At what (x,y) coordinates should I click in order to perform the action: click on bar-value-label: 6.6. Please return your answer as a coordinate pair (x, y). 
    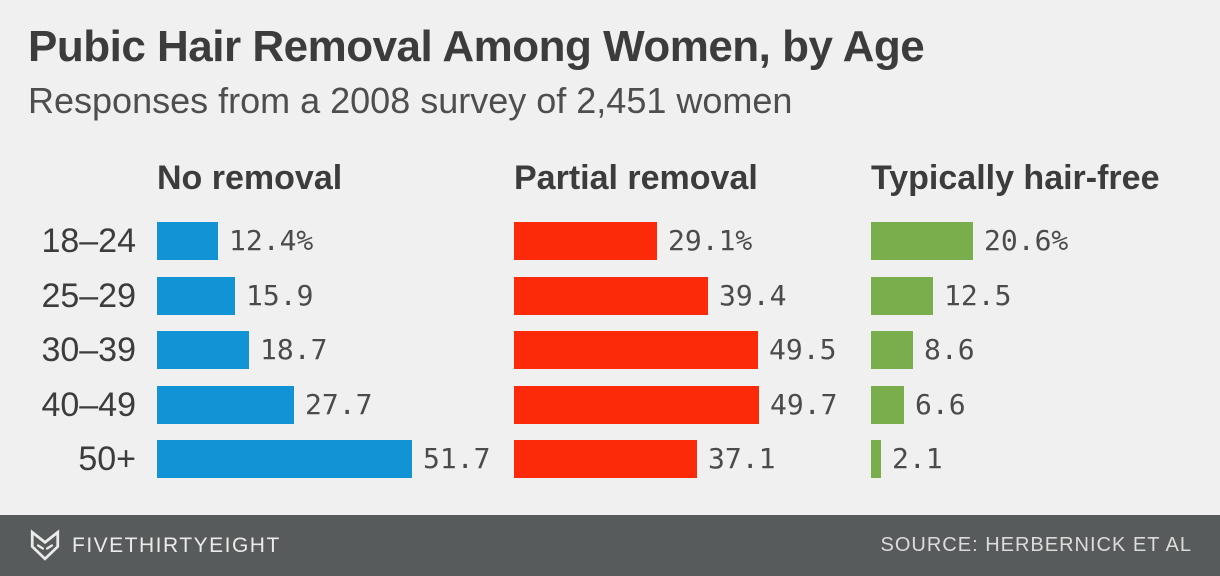
    Looking at the image, I should click on (940, 404).